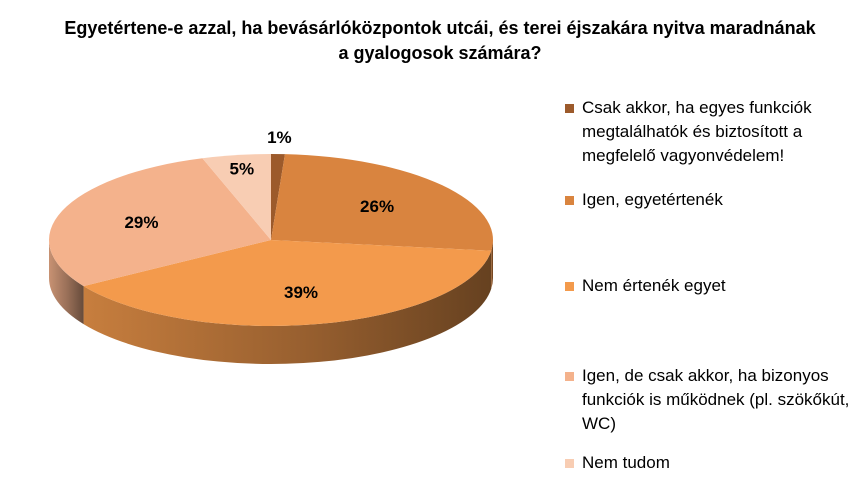 Image resolution: width=864 pixels, height=491 pixels. What do you see at coordinates (654, 285) in the screenshot?
I see `legend-label-2: Nem értenék egyet` at bounding box center [654, 285].